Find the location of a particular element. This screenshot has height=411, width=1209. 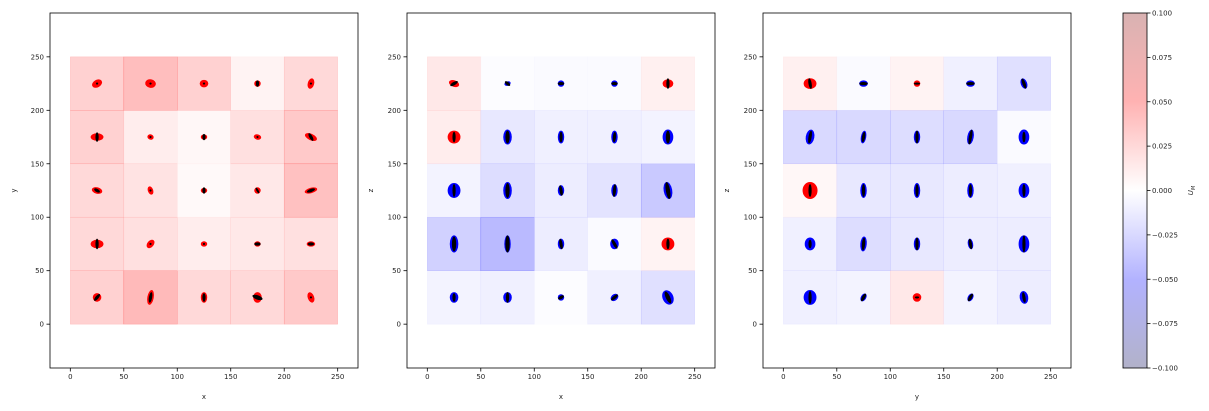

colorbar-tick-label: −0.025 is located at coordinates (1165, 235).